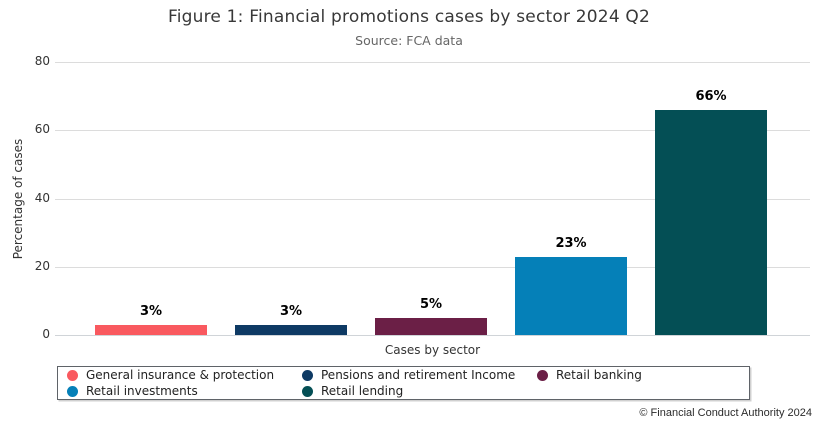  What do you see at coordinates (180, 374) in the screenshot?
I see `legend-item-label: General insurance & protection` at bounding box center [180, 374].